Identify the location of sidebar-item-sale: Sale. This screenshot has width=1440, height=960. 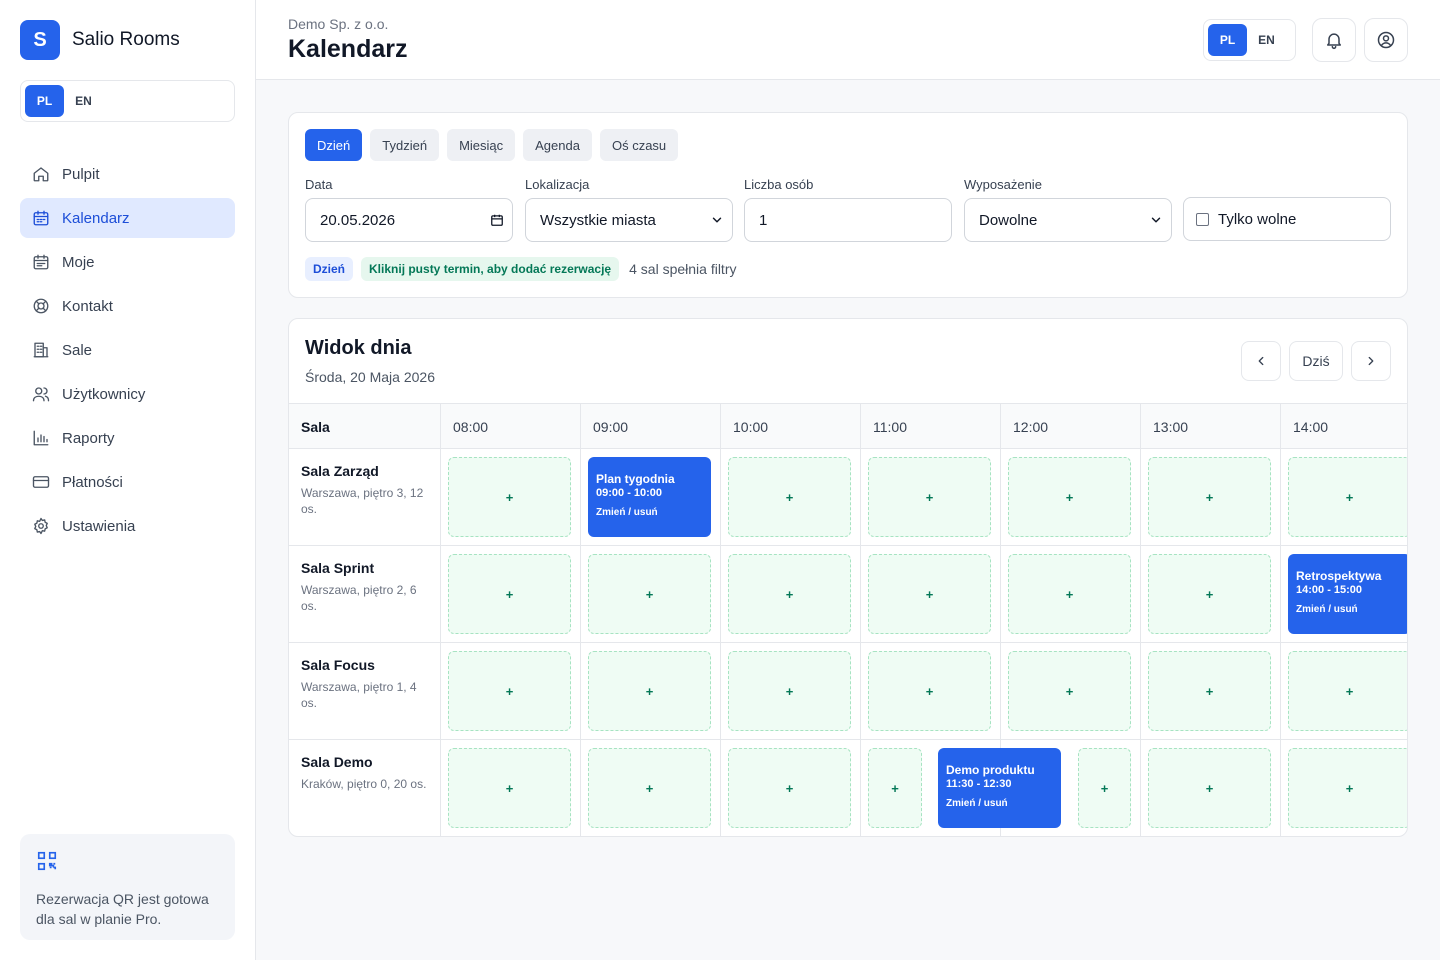
(127, 350).